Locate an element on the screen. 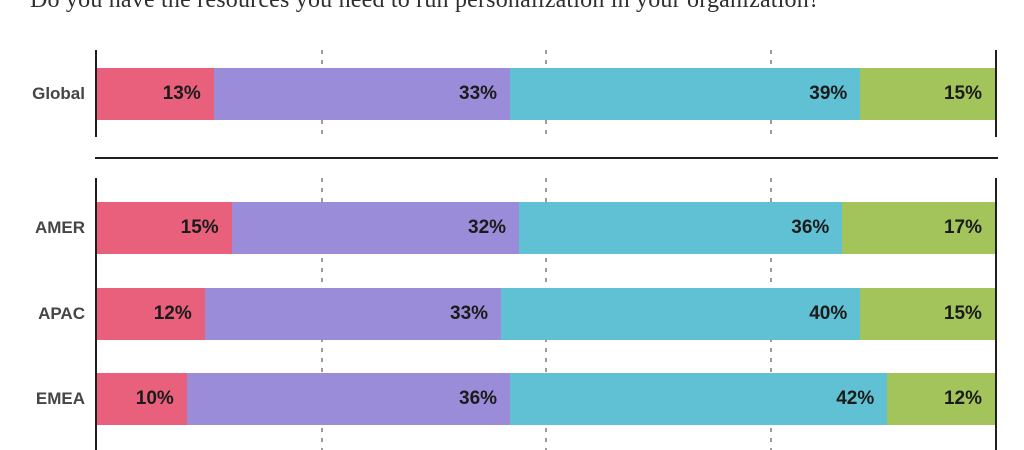 The width and height of the screenshot is (1024, 450). row-label-apac: APAC is located at coordinates (61, 313).